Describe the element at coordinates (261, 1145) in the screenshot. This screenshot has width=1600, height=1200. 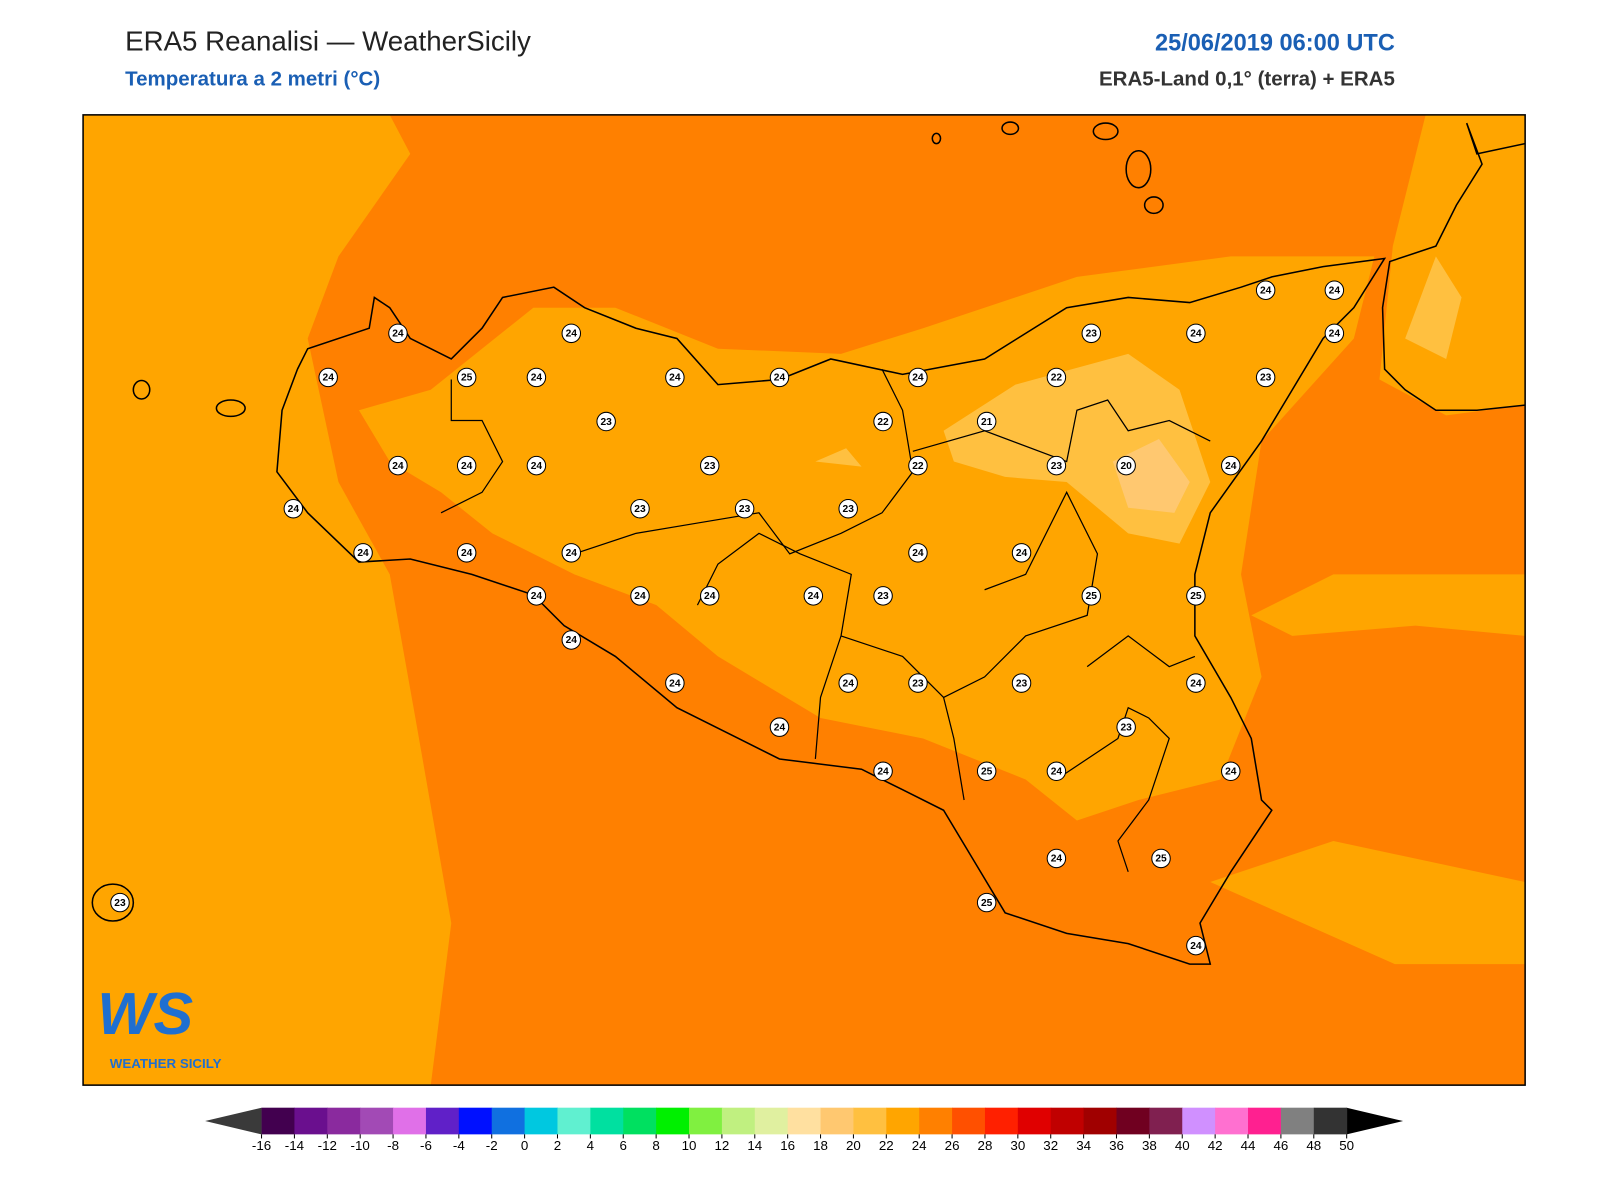
I see `colorbar-tick-label: -16` at that location.